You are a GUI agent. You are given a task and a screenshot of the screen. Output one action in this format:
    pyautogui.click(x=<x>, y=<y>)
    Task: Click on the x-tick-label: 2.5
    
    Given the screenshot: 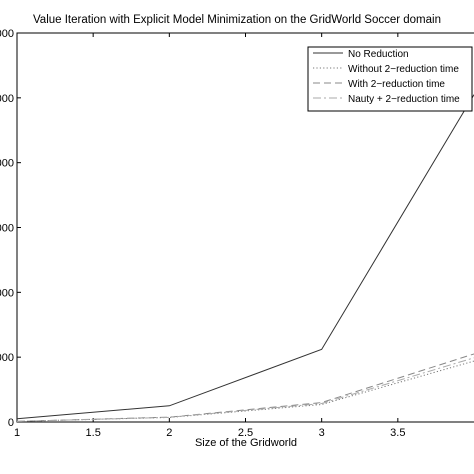 What is the action you would take?
    pyautogui.click(x=245, y=433)
    